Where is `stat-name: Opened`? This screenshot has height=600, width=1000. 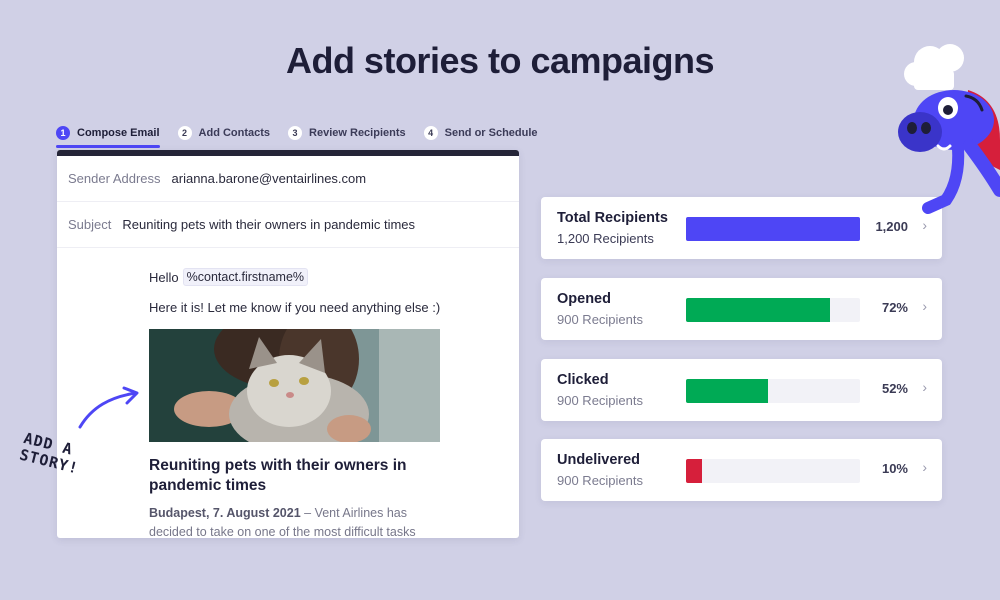 stat-name: Opened is located at coordinates (584, 299).